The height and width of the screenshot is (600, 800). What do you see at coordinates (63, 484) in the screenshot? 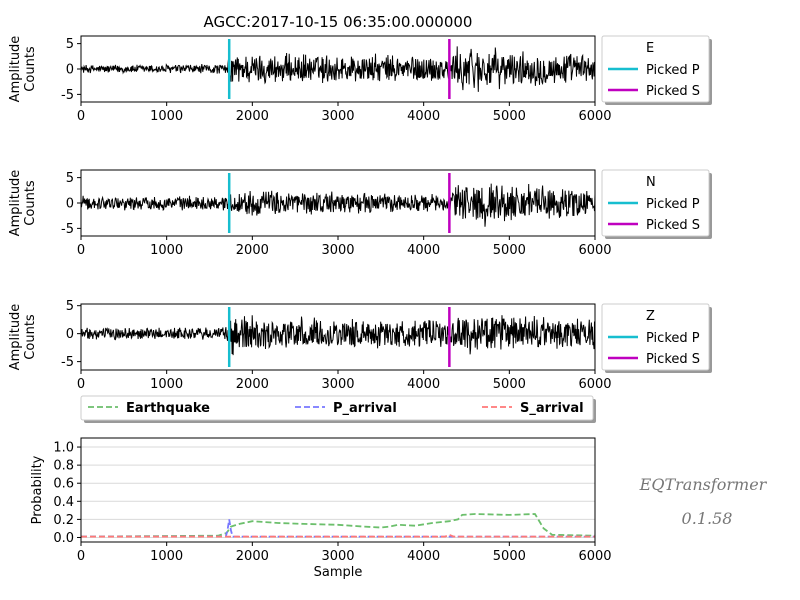
I see `y-tick-label: 0.6` at bounding box center [63, 484].